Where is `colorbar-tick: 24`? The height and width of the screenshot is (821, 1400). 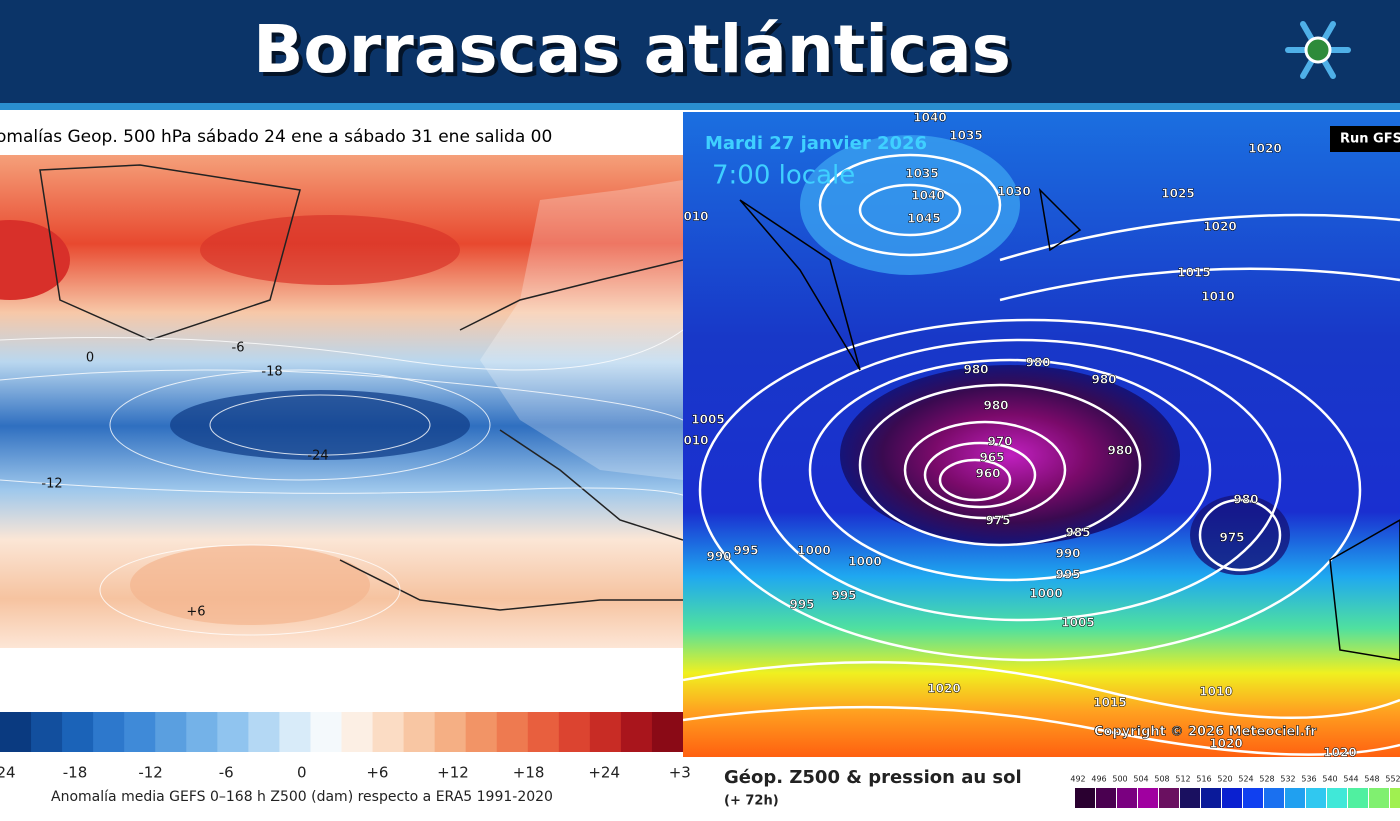 colorbar-tick: 24 is located at coordinates (8, 773).